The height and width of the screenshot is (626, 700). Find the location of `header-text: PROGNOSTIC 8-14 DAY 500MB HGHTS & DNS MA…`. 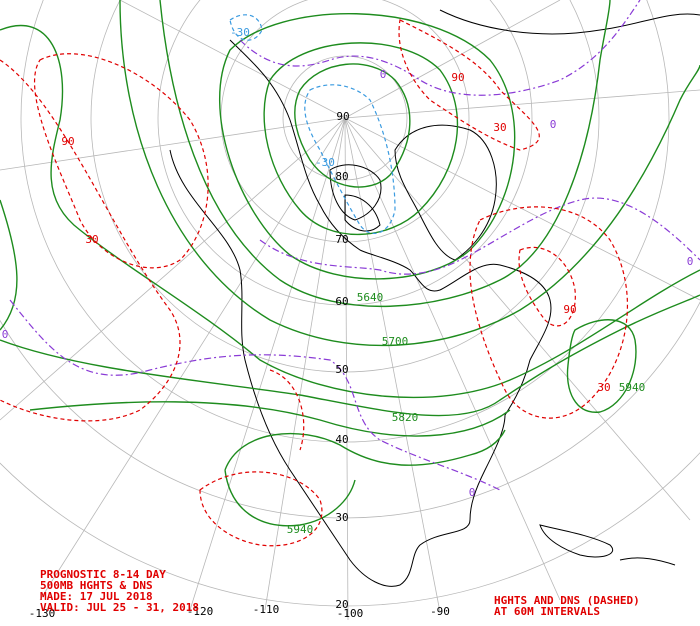

header-text: PROGNOSTIC 8-14 DAY 500MB HGHTS & DNS MA… is located at coordinates (119, 591).